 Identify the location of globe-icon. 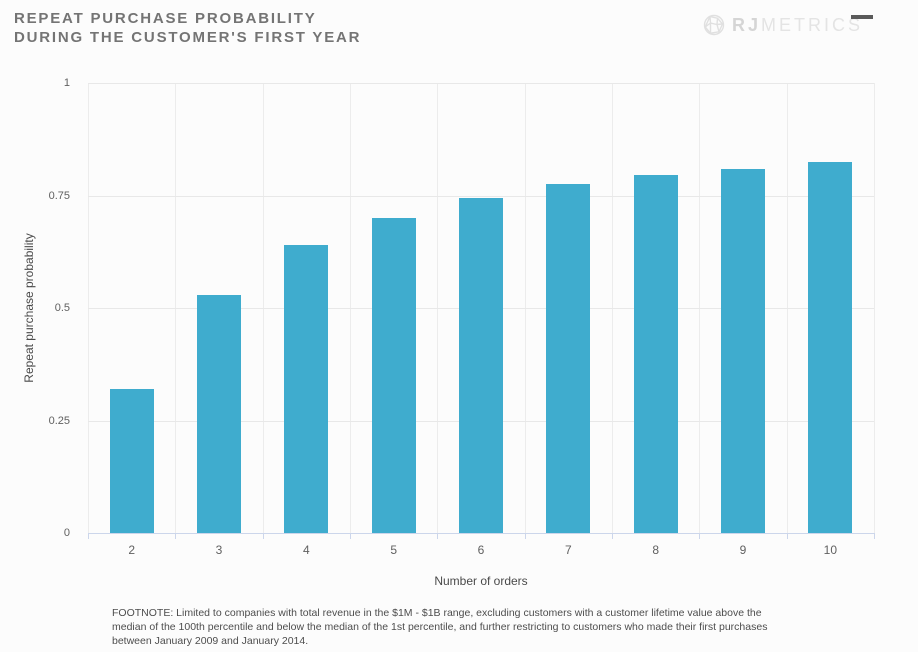
(714, 25).